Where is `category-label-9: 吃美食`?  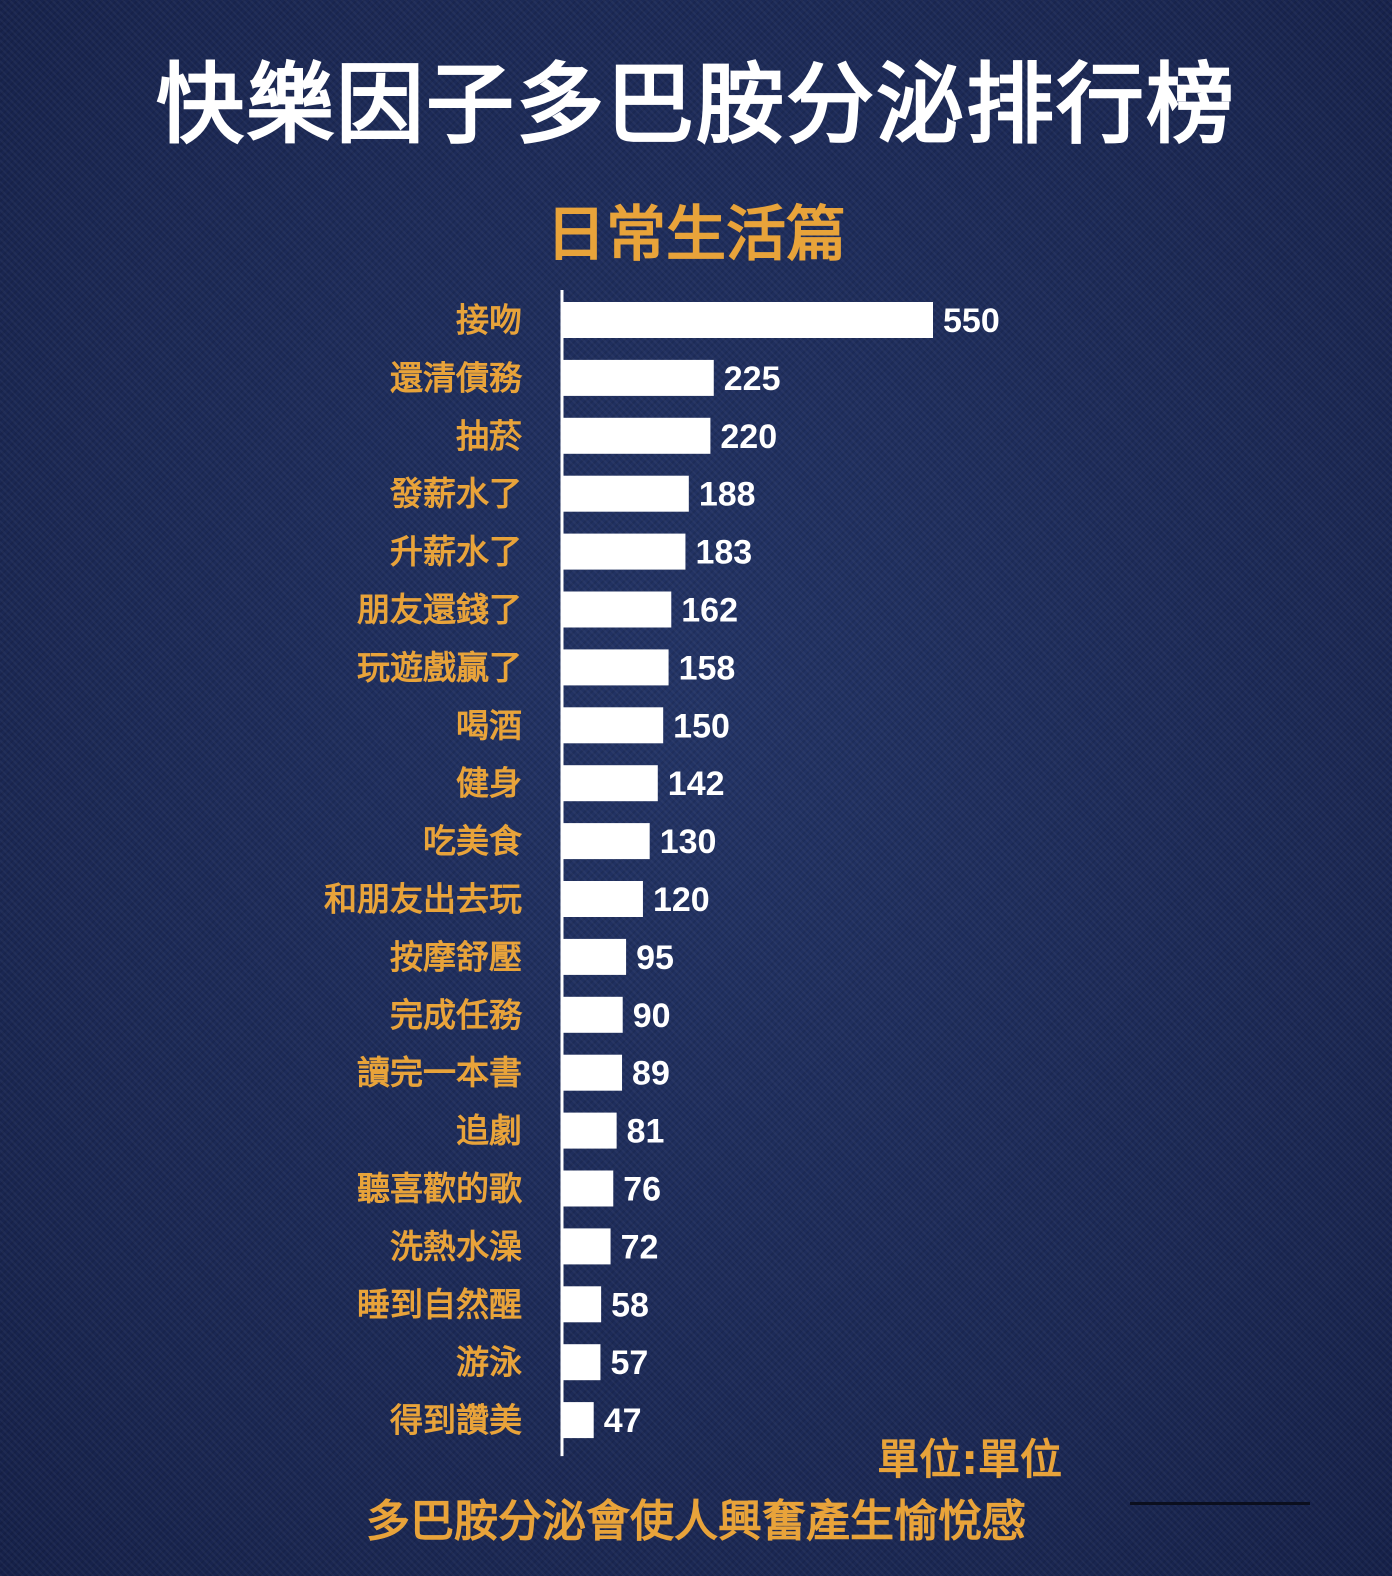
category-label-9: 吃美食 is located at coordinates (473, 841).